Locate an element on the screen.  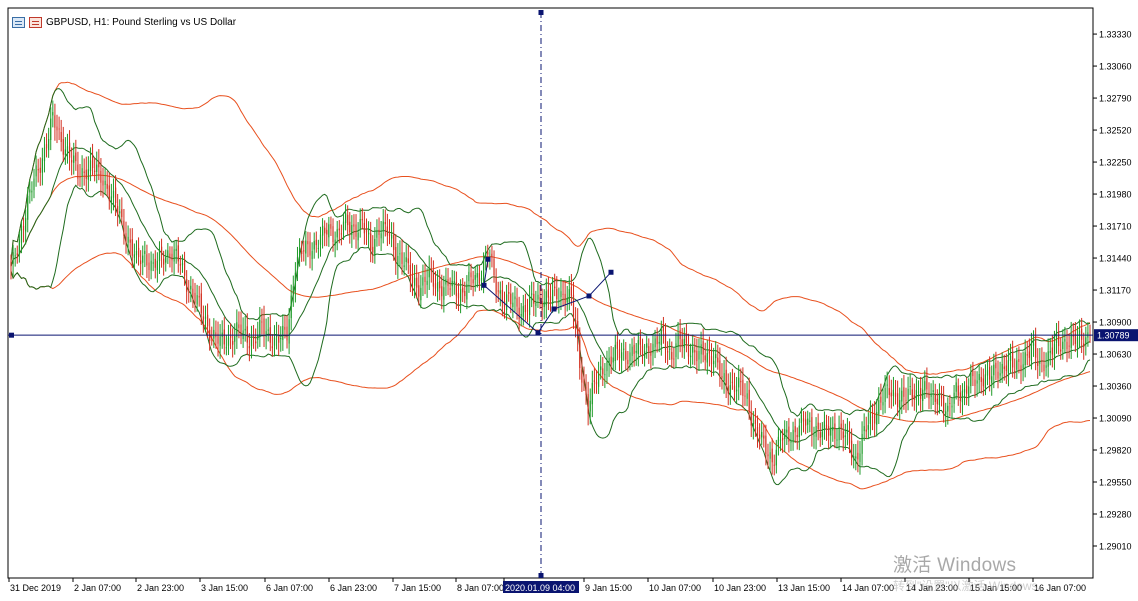
x-axis-tick-label: 16 Jan 07:00 is located at coordinates (1060, 588).